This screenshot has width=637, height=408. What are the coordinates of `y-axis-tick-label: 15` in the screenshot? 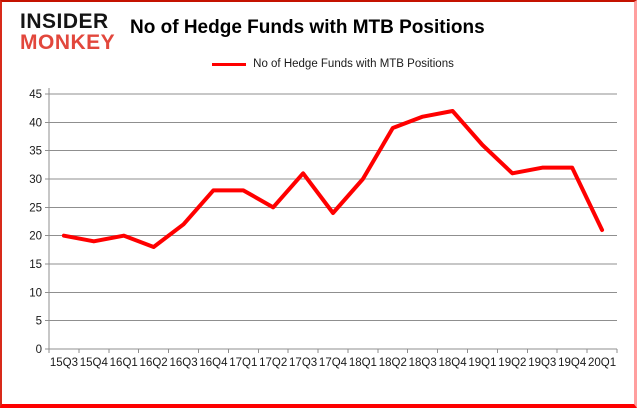 It's located at (35, 265).